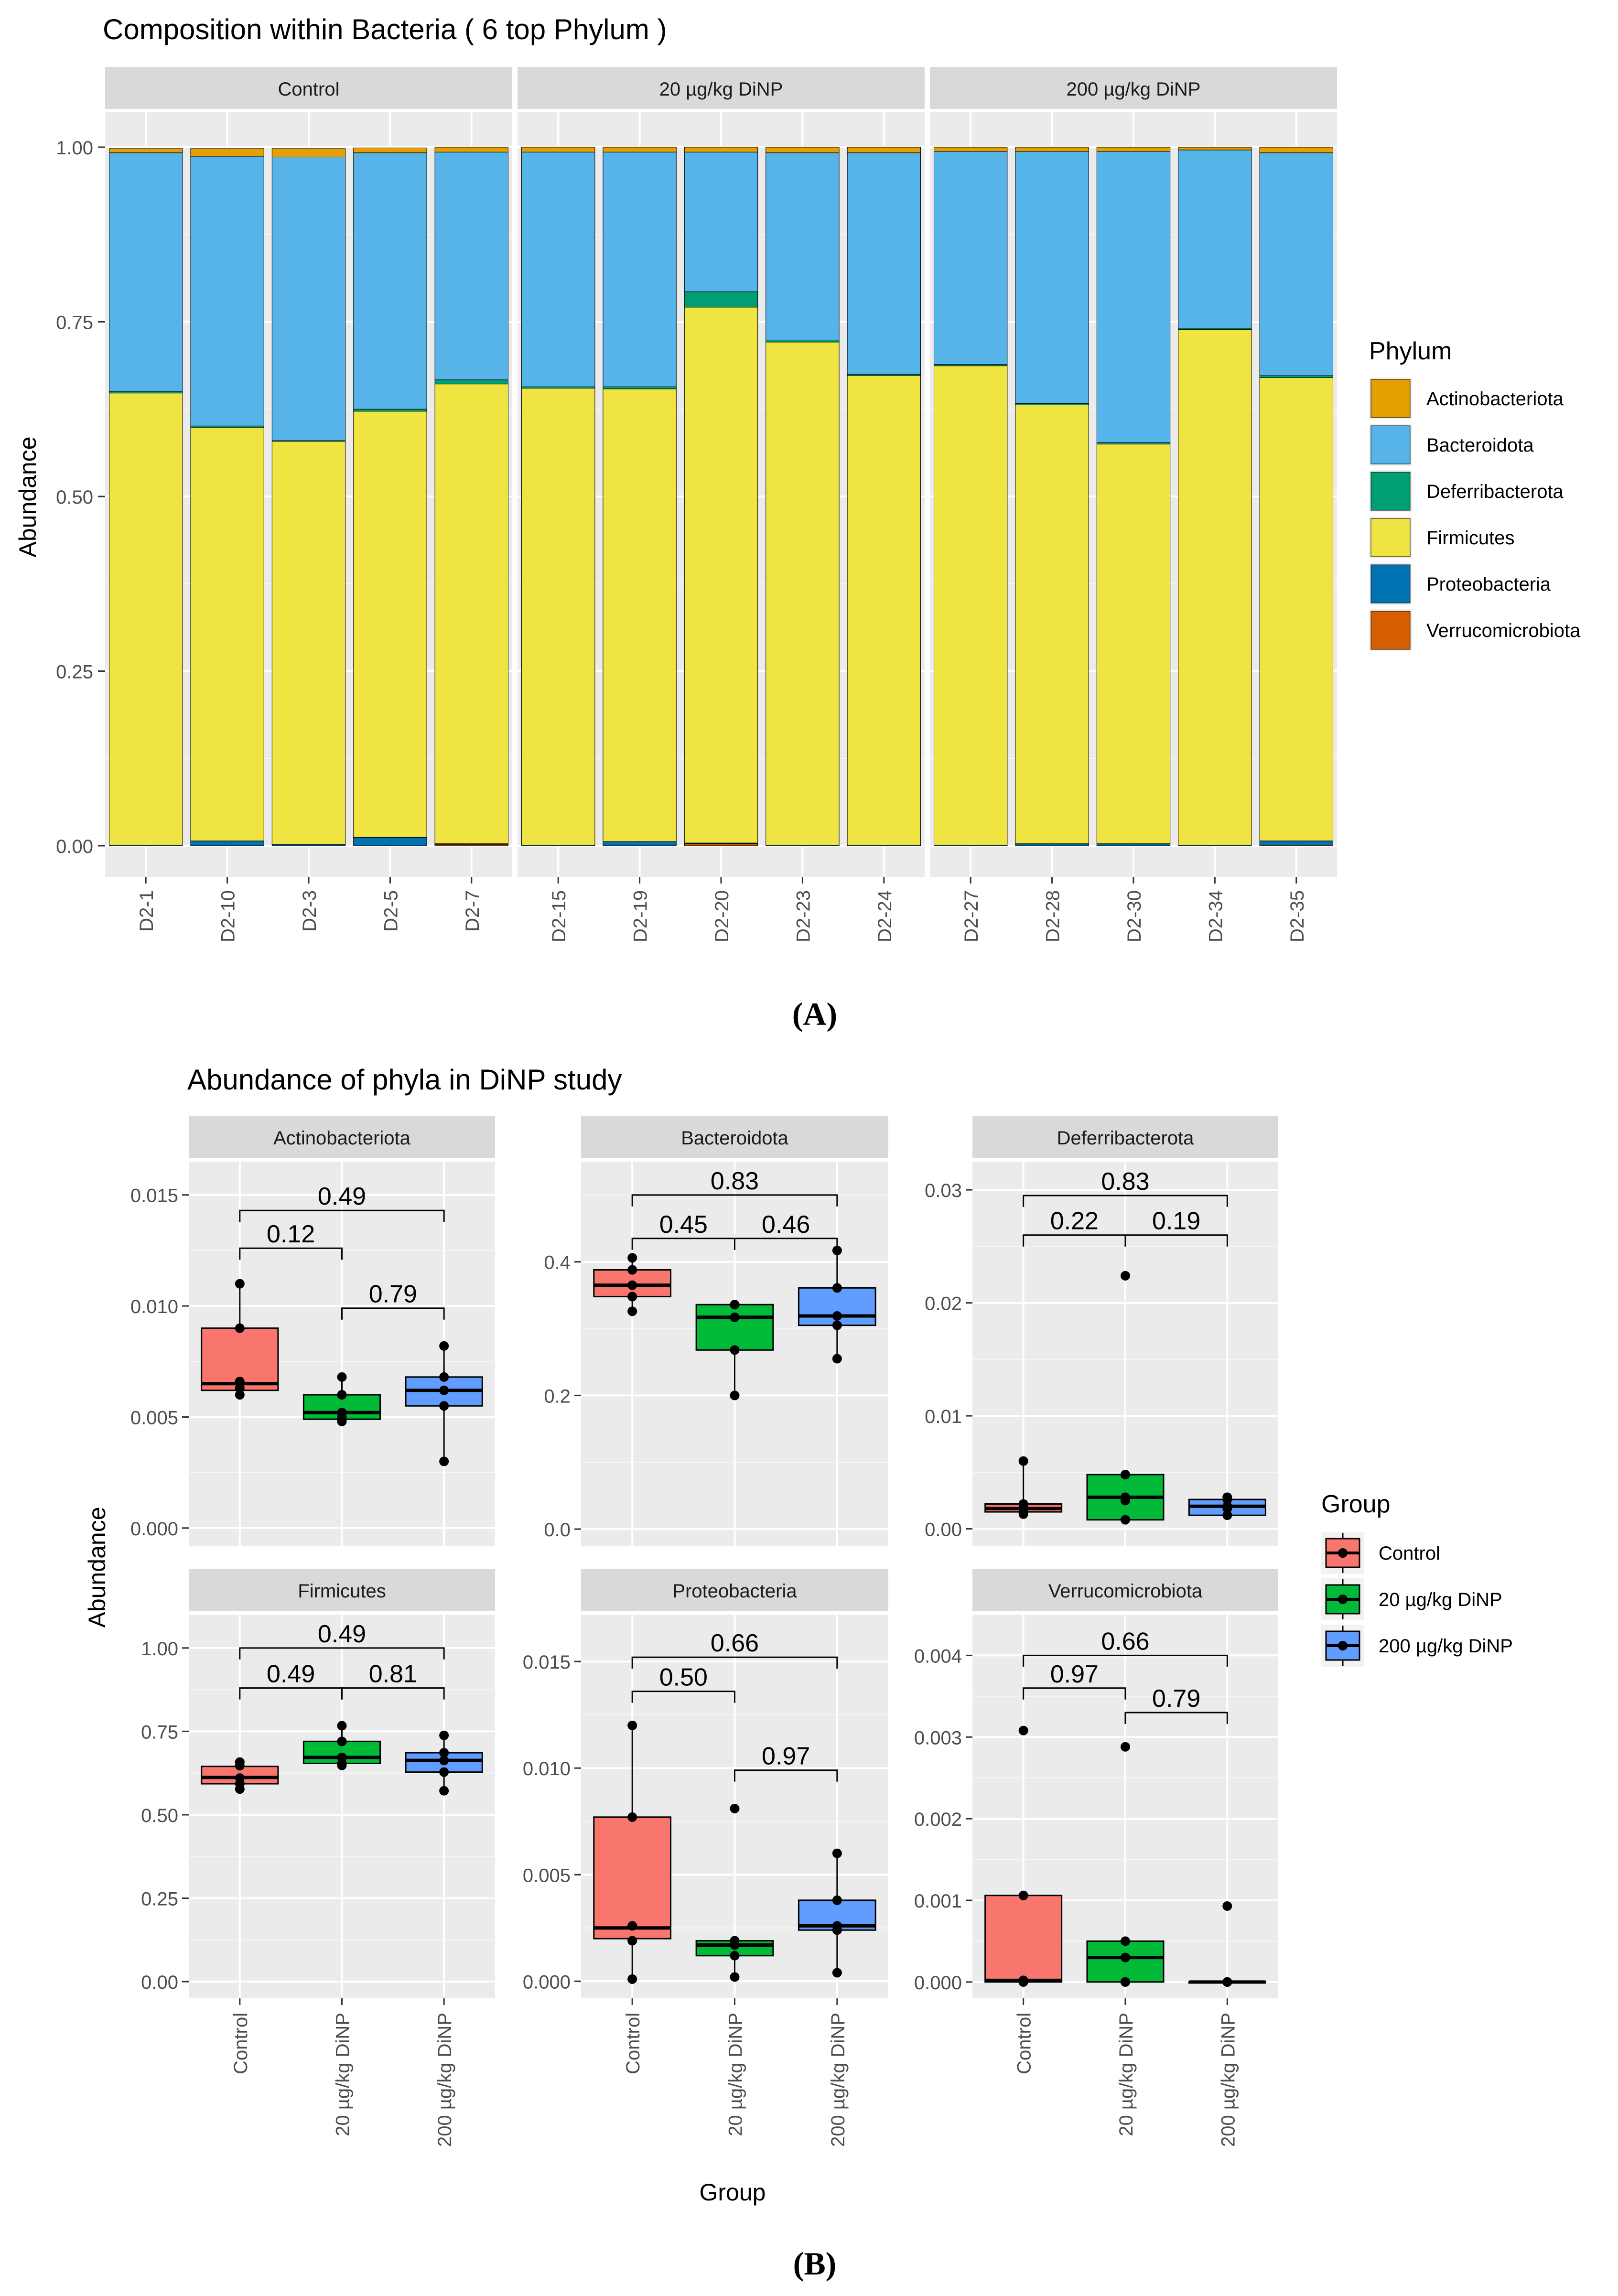 The height and width of the screenshot is (2296, 1618). I want to click on y-tick-label: 0.03, so click(943, 1190).